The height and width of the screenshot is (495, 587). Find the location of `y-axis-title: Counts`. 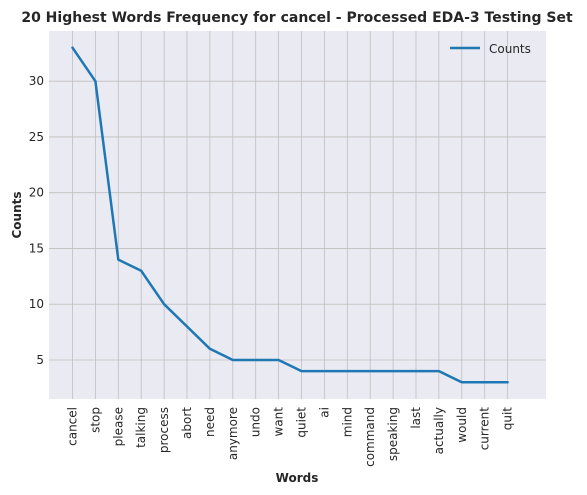

y-axis-title: Counts is located at coordinates (17, 214).